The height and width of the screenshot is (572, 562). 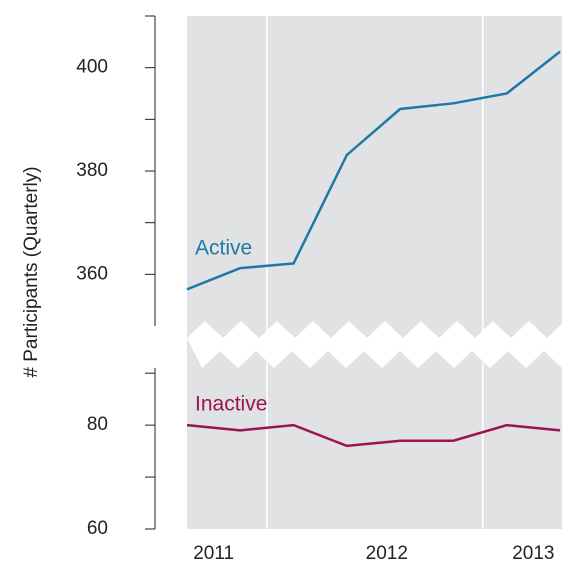 I want to click on axis-break-mask, so click(x=150, y=347).